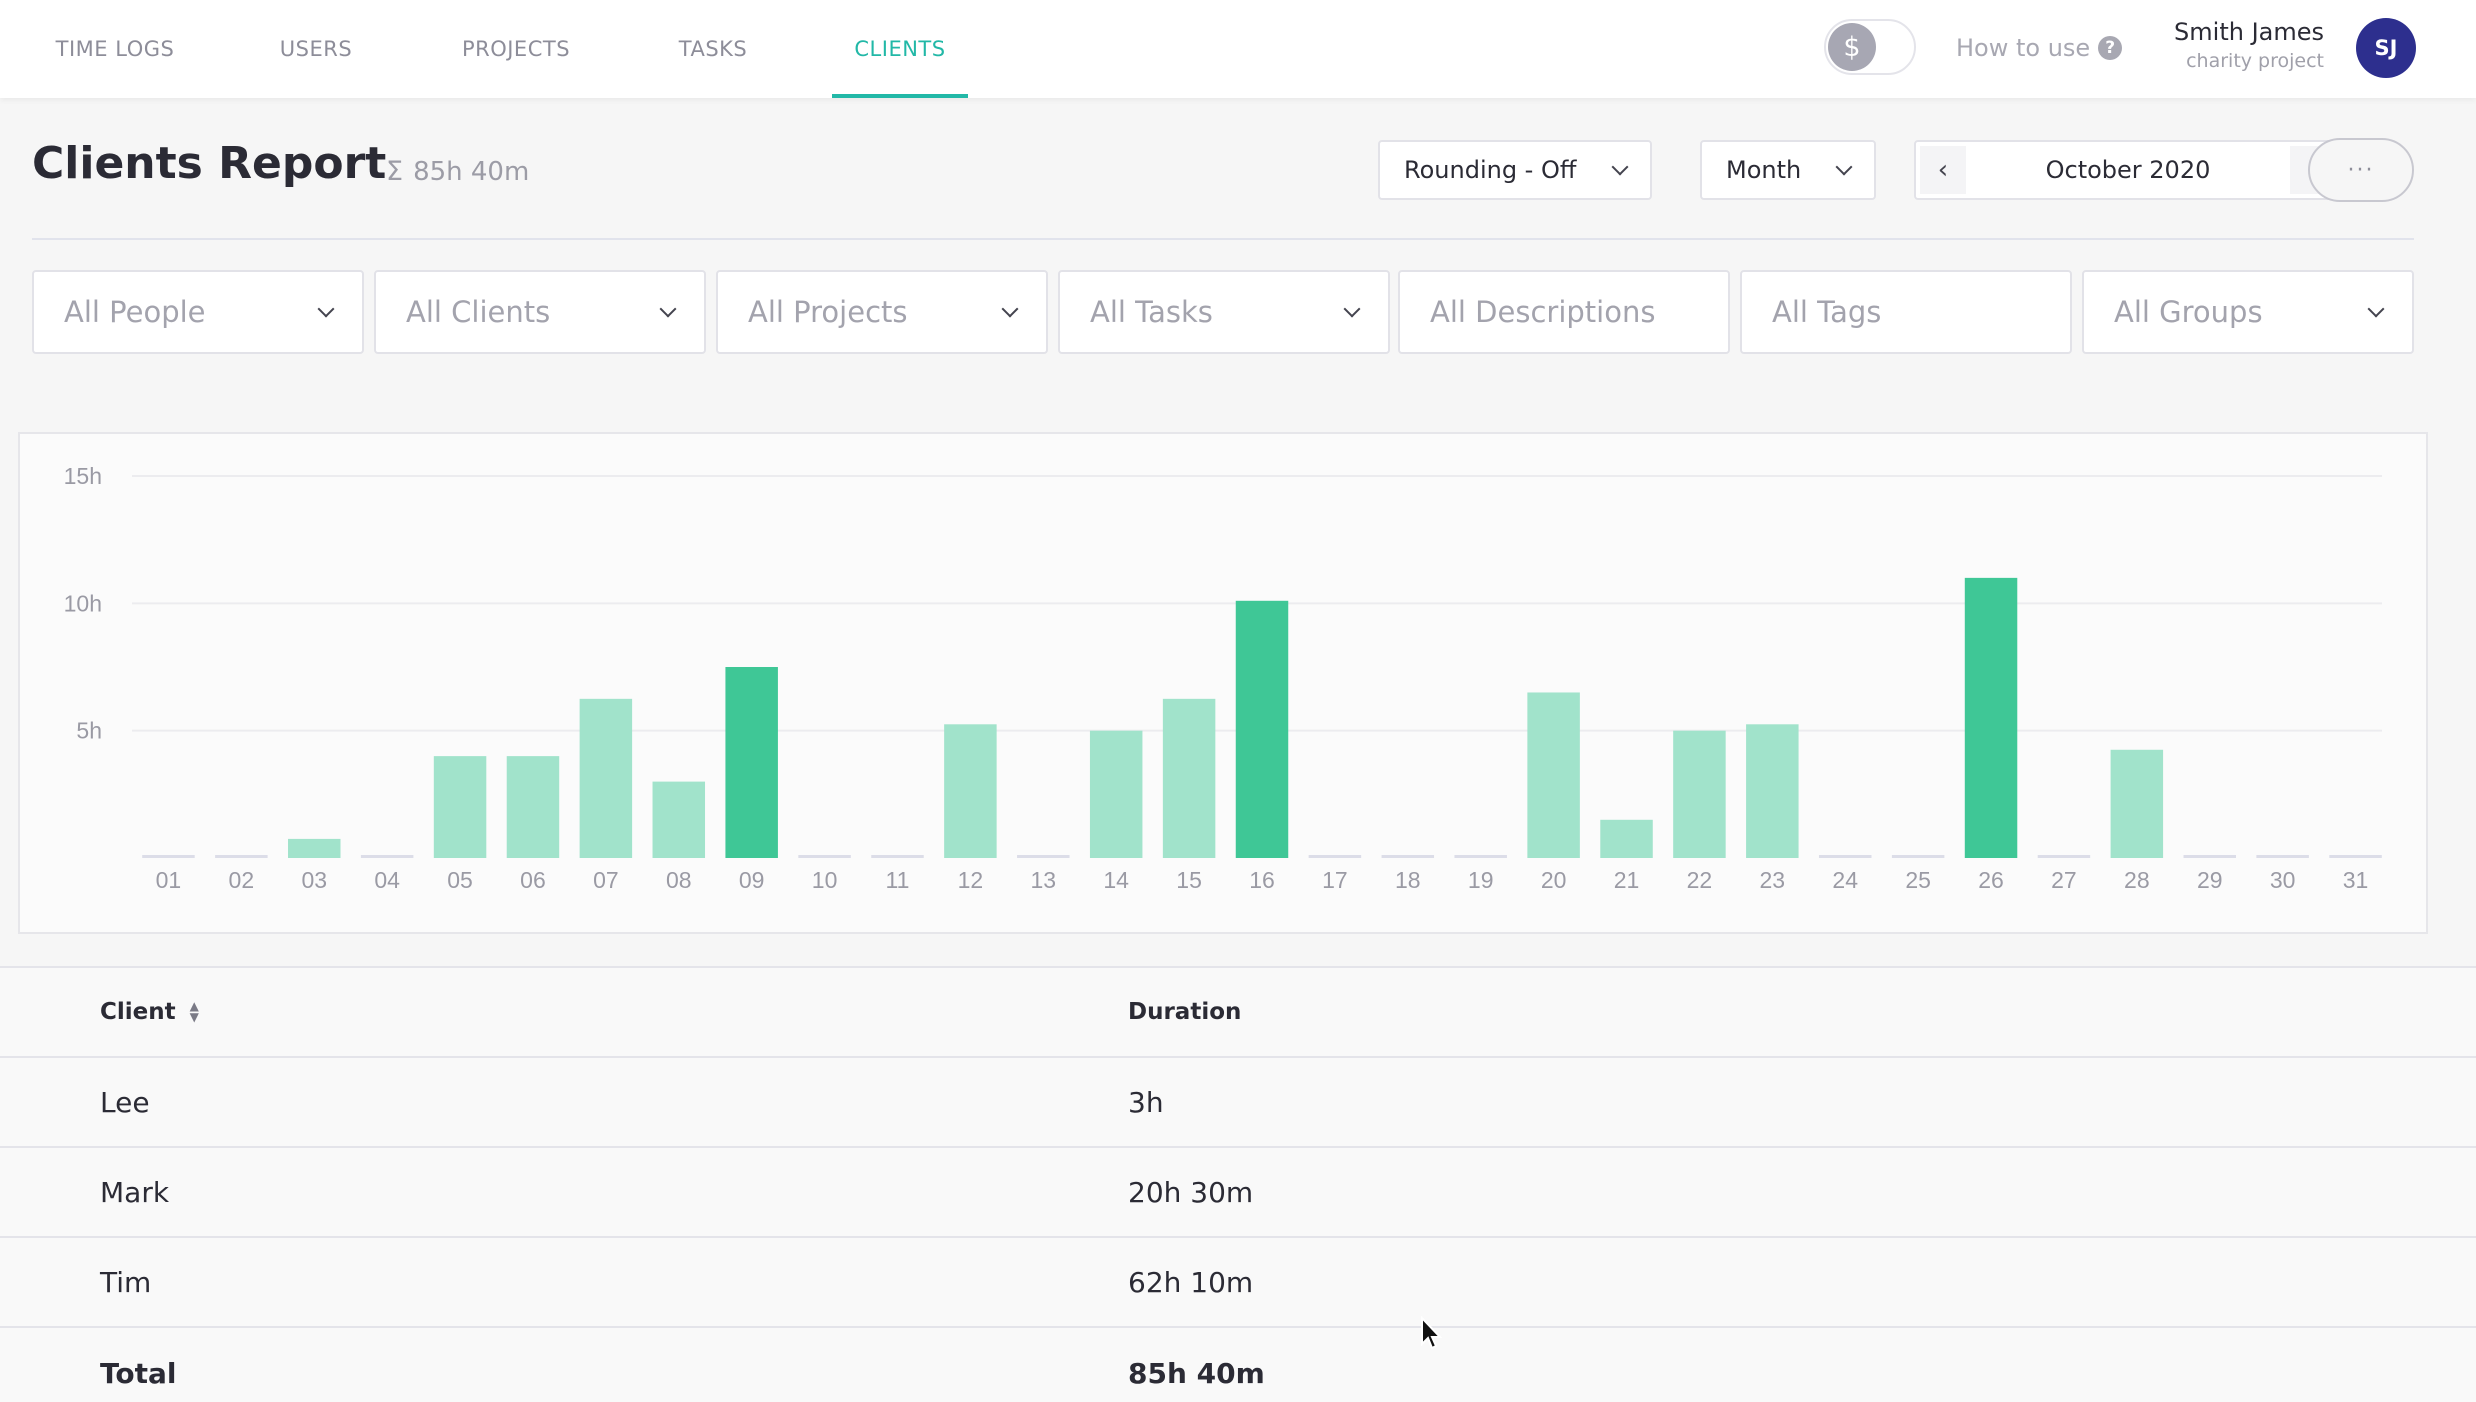 Image resolution: width=2476 pixels, height=1402 pixels. I want to click on filter-tasks-label: All Tasks, so click(1151, 312).